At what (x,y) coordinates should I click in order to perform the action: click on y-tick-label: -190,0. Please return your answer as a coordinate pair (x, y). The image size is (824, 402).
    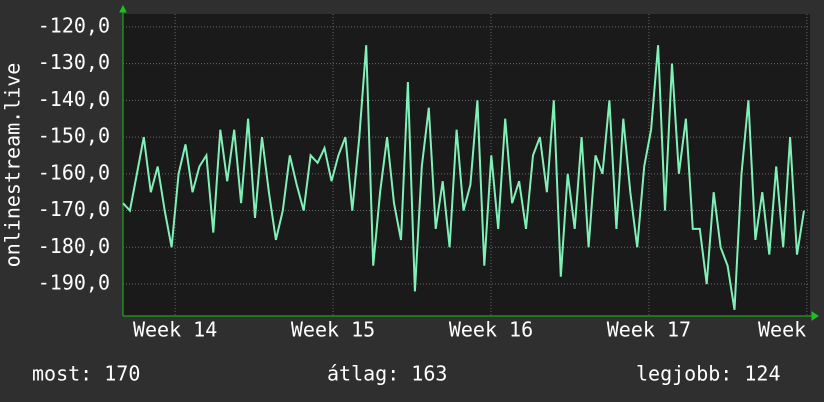
    Looking at the image, I should click on (74, 283).